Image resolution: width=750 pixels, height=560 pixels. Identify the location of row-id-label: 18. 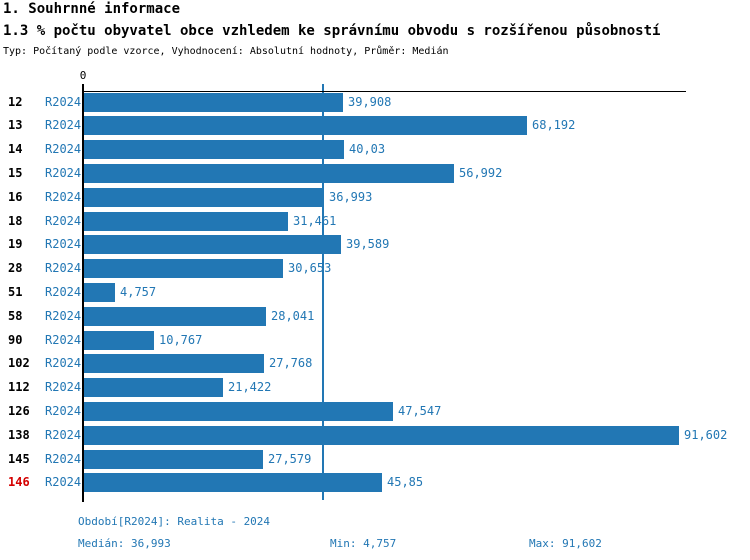
(15, 221).